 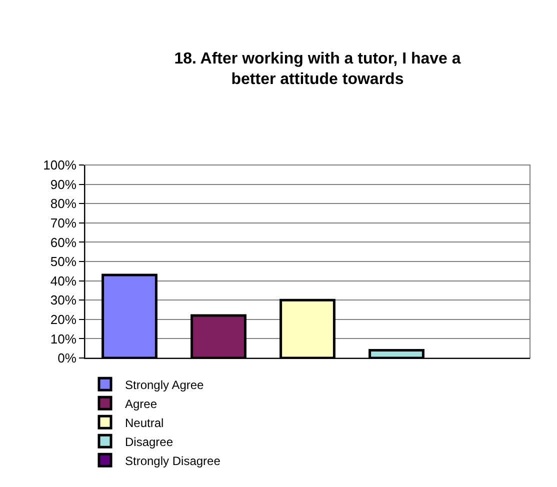 I want to click on y-tick-label: 10%, so click(x=63, y=338).